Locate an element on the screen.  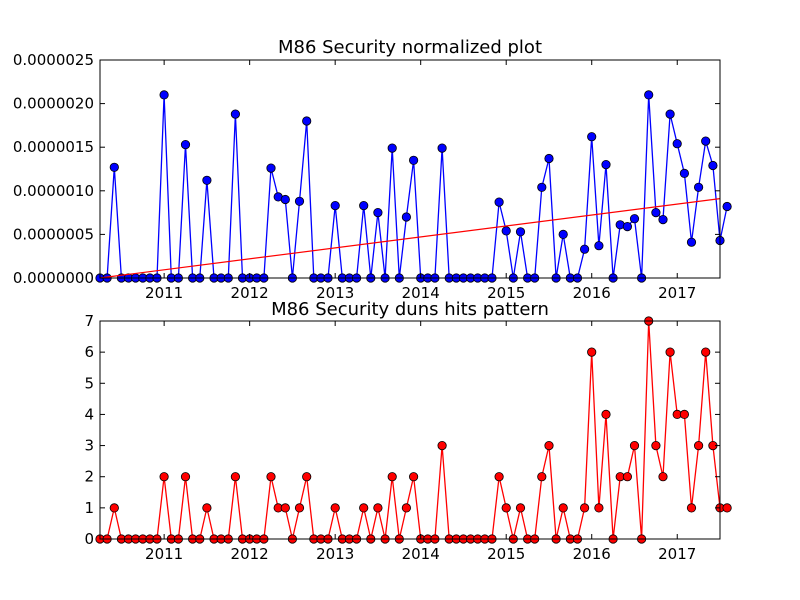
y-tick-label: 5 is located at coordinates (89, 383).